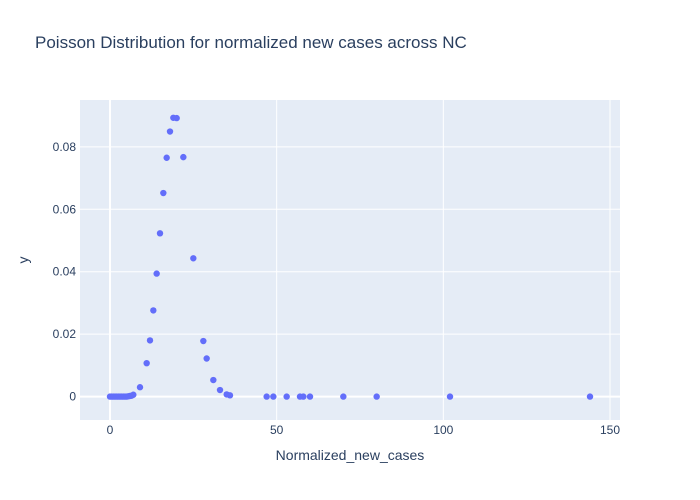  I want to click on x-tick-label: 150, so click(610, 430).